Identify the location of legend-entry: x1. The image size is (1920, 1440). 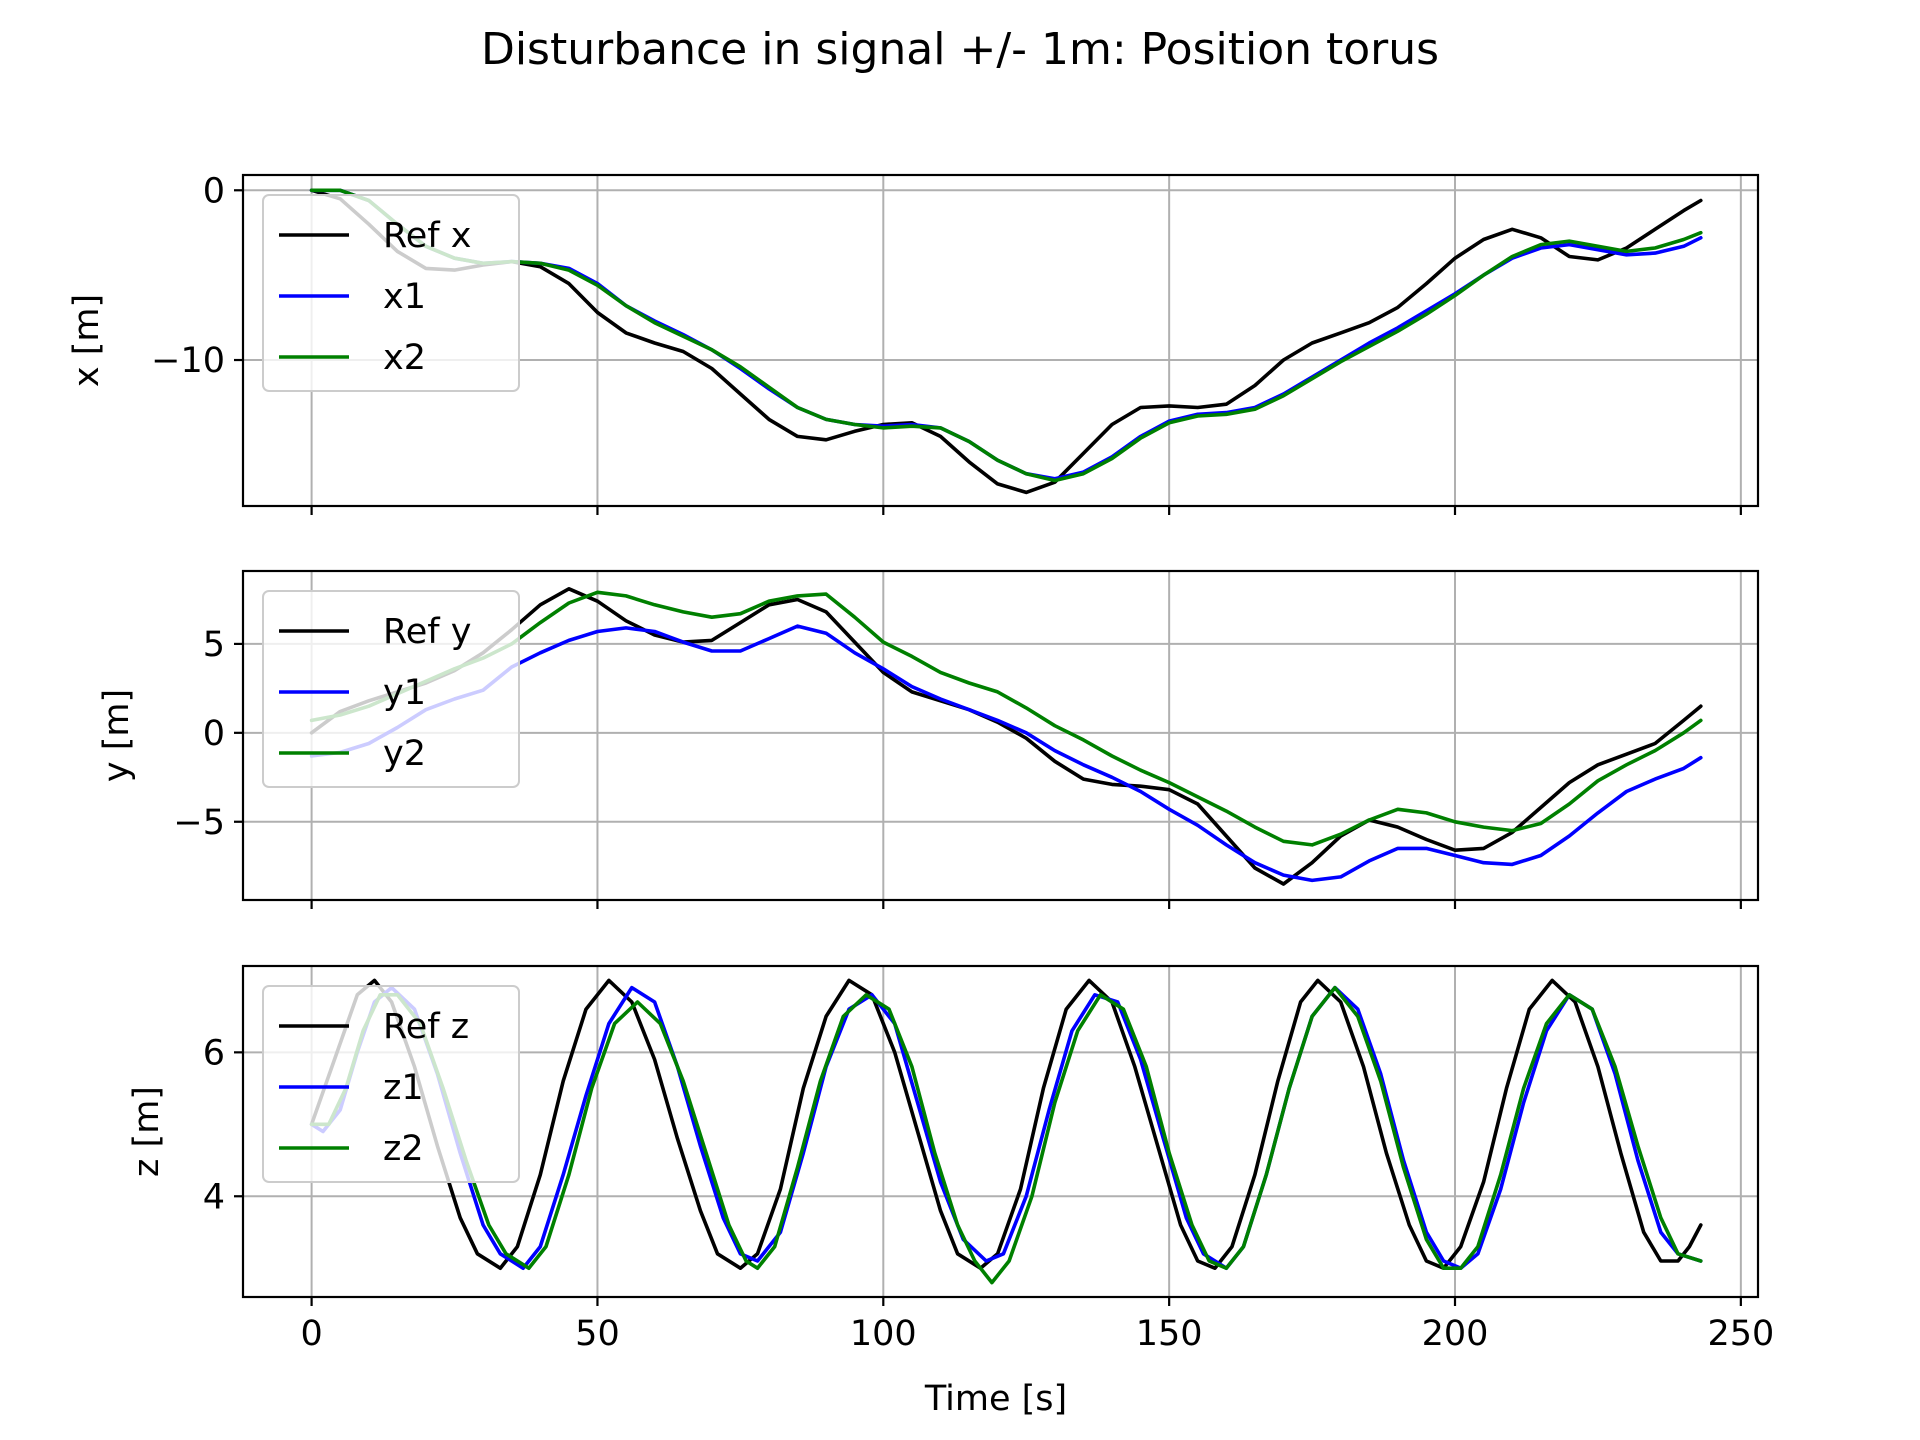
(404, 297).